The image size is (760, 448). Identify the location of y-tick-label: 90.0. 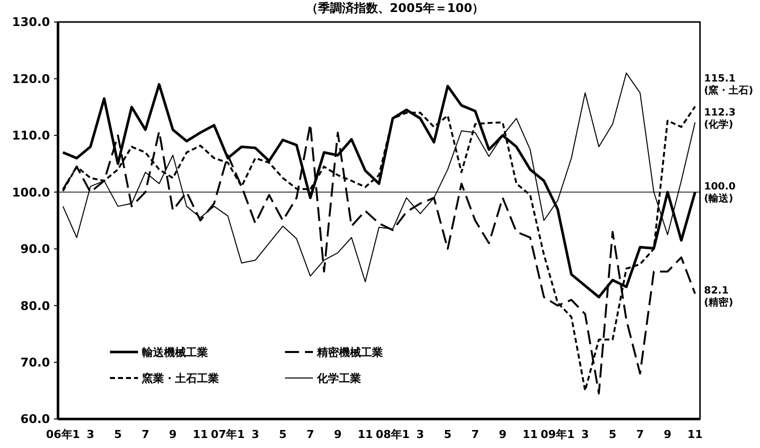
(35, 249).